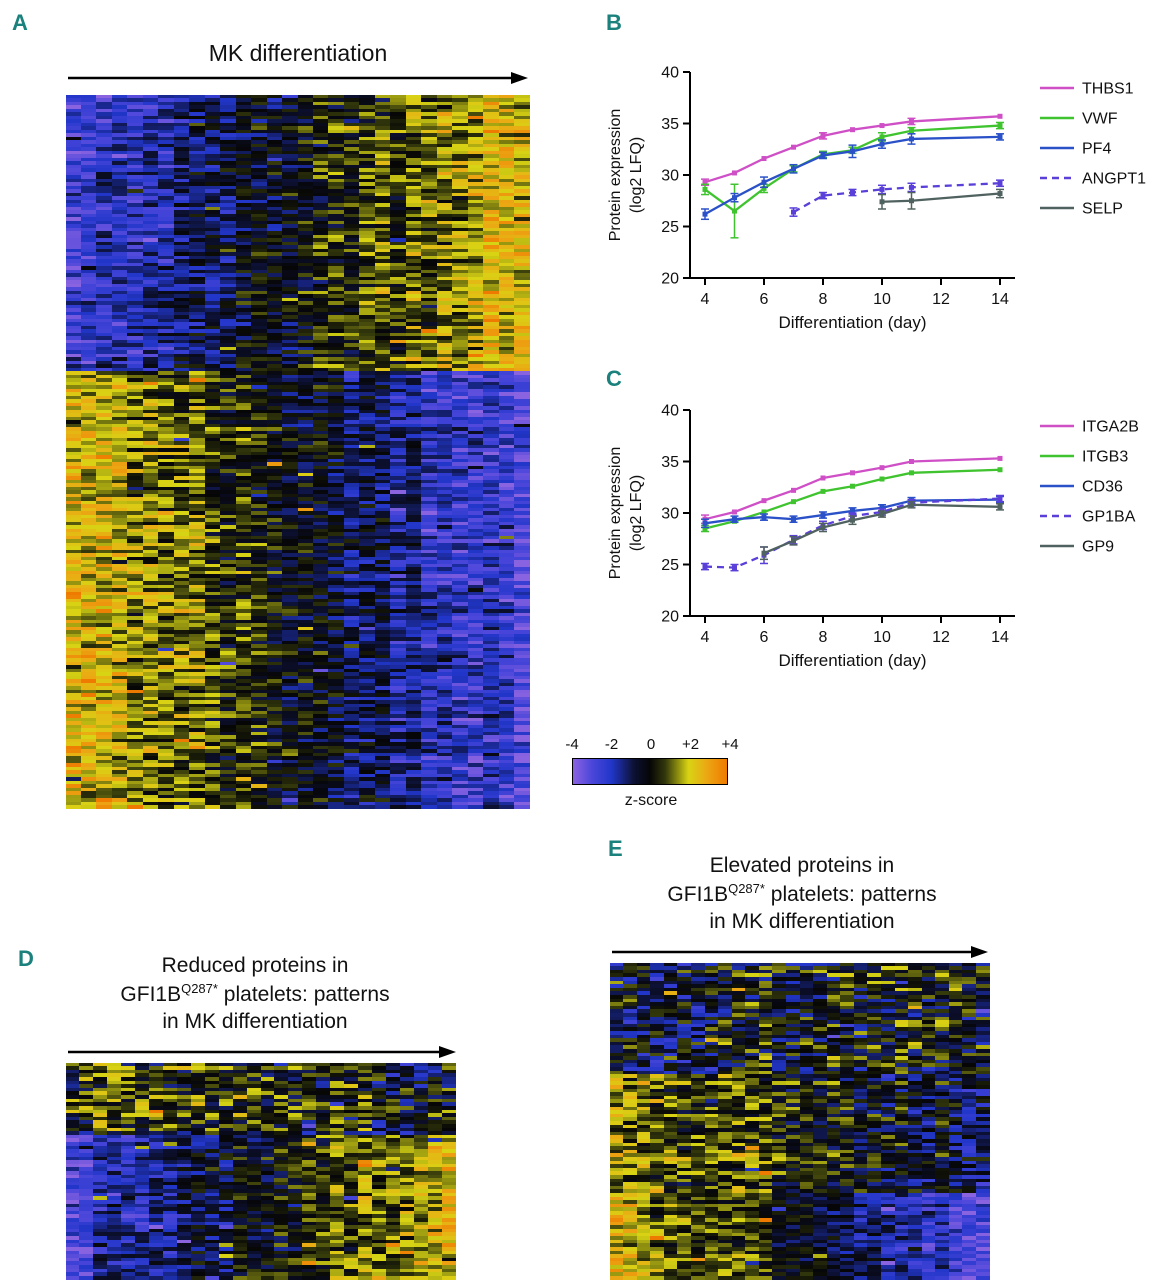 The width and height of the screenshot is (1155, 1280). Describe the element at coordinates (616, 848) in the screenshot. I see `panel-e-label: E` at that location.